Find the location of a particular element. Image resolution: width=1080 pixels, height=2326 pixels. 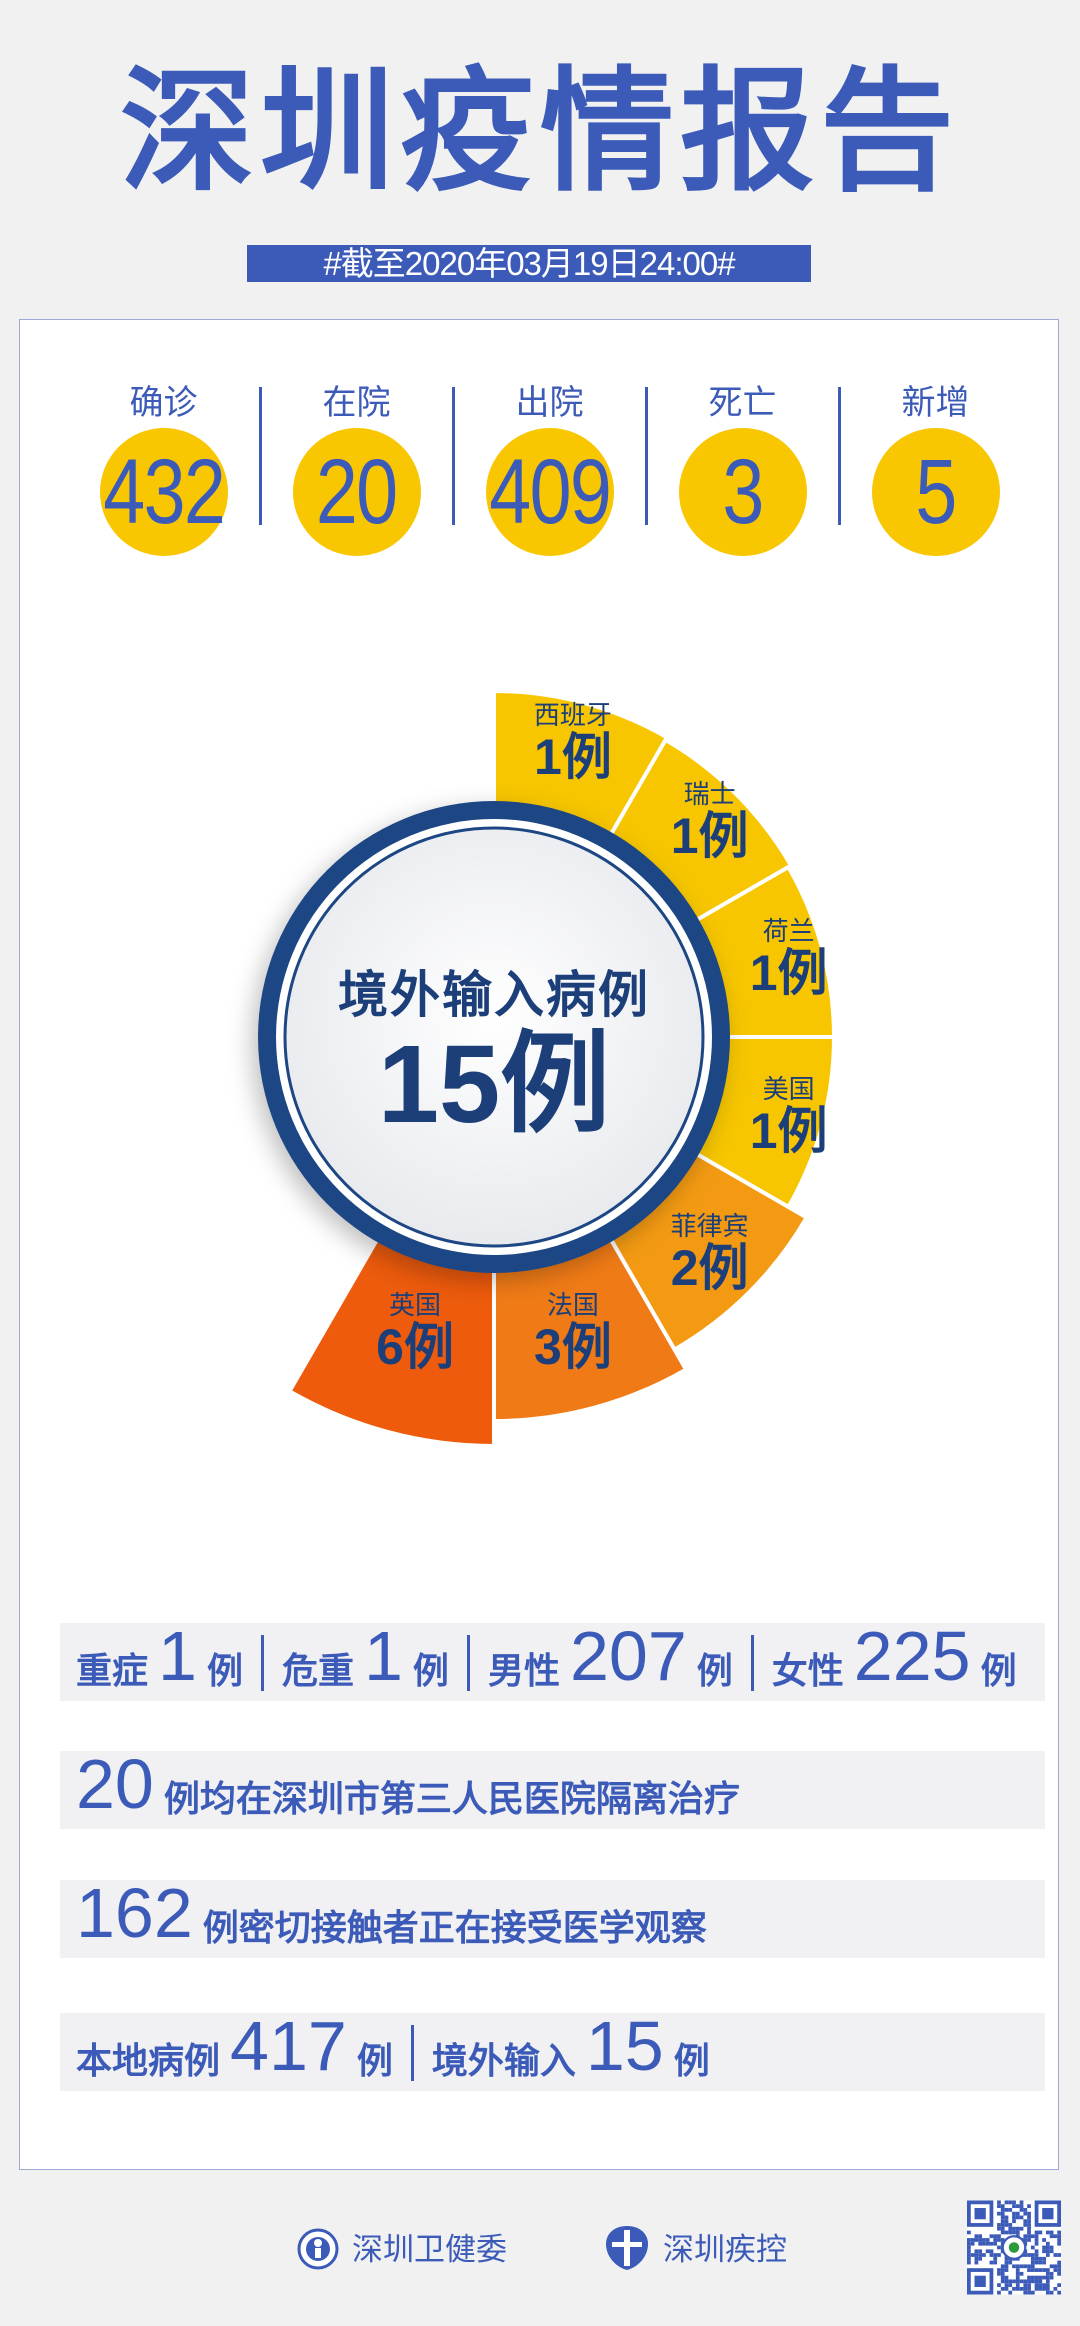

summary-label: 新增 is located at coordinates (935, 403).